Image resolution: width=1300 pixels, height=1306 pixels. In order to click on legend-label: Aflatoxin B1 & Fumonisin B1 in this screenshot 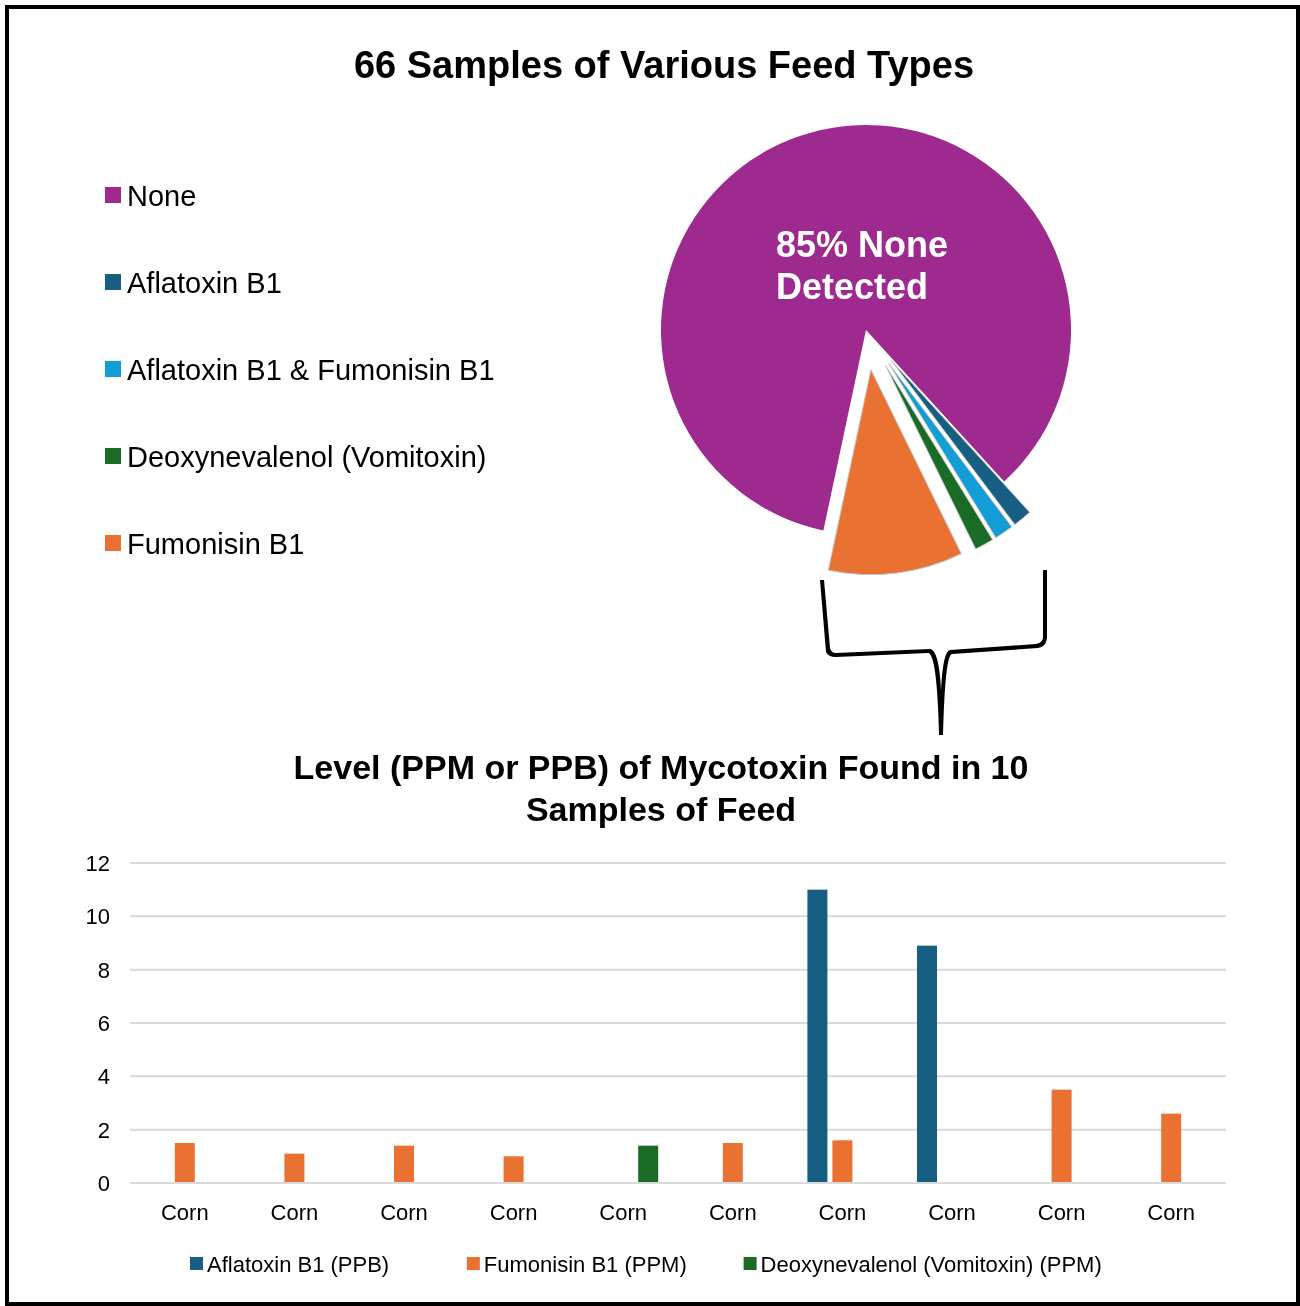, I will do `click(311, 370)`.